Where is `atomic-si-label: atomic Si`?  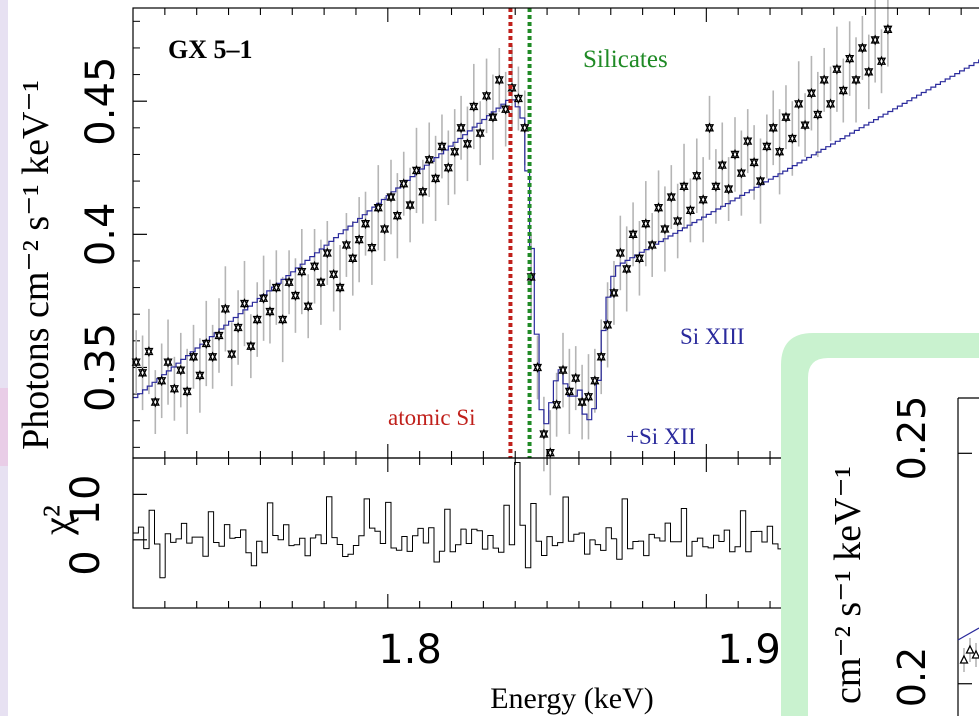
atomic-si-label: atomic Si is located at coordinates (432, 417).